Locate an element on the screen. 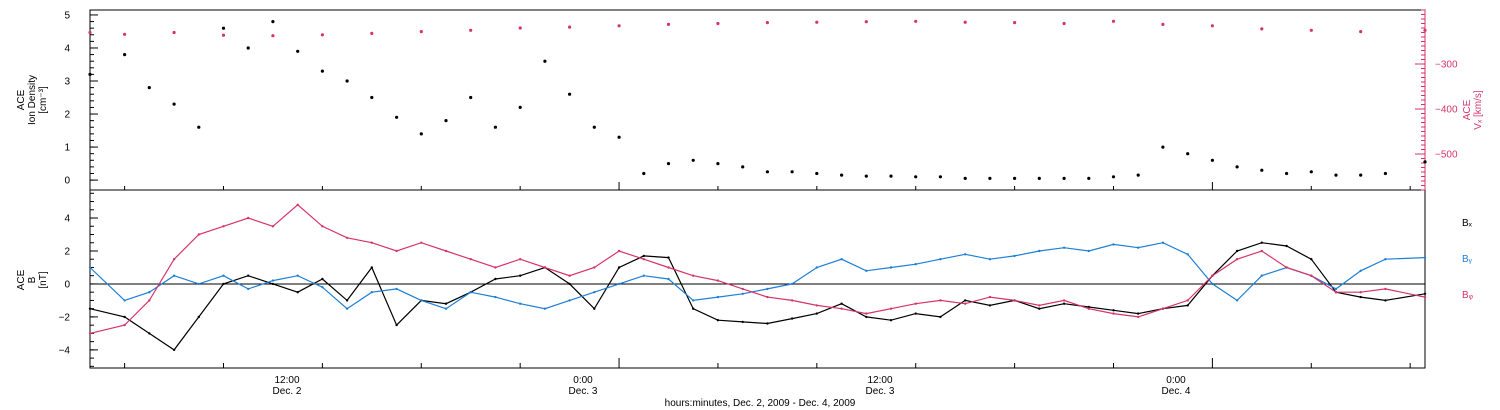 This screenshot has height=410, width=1500. velocity-tick-label: −500 is located at coordinates (1446, 155).